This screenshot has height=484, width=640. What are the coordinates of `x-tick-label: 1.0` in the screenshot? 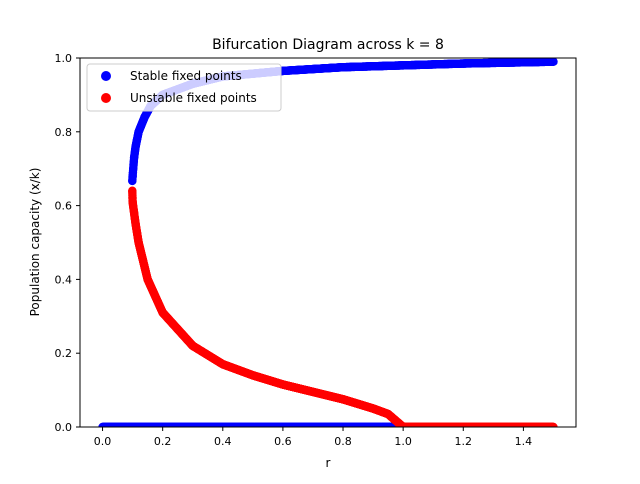 It's located at (403, 441).